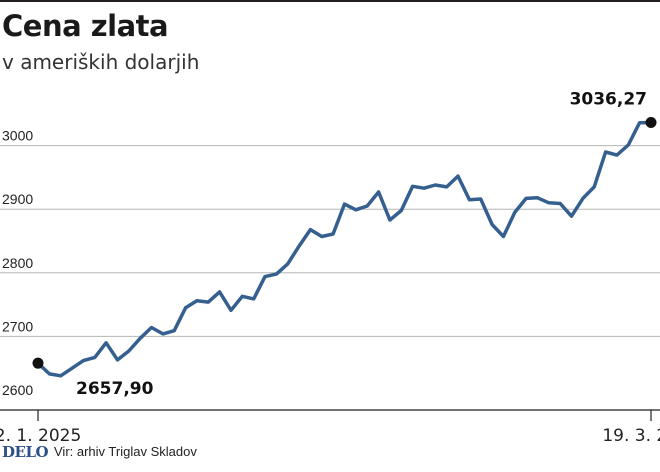 The image size is (660, 472). What do you see at coordinates (17, 326) in the screenshot?
I see `y-tick-label-2700: 2700` at bounding box center [17, 326].